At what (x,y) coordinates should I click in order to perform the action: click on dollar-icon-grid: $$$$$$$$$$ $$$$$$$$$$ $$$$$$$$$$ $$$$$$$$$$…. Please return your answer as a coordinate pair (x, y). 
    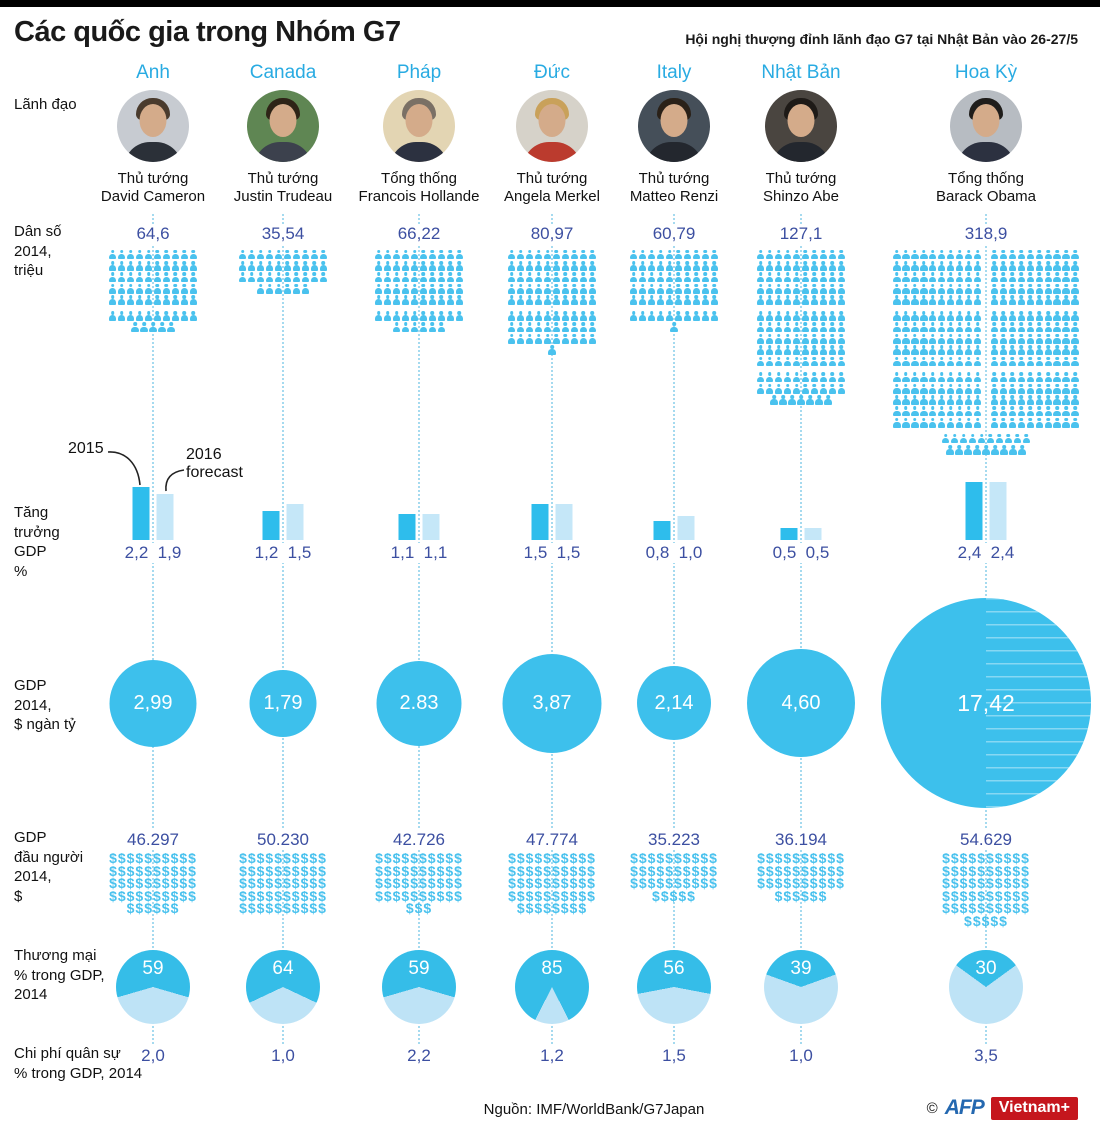
    Looking at the image, I should click on (153, 882).